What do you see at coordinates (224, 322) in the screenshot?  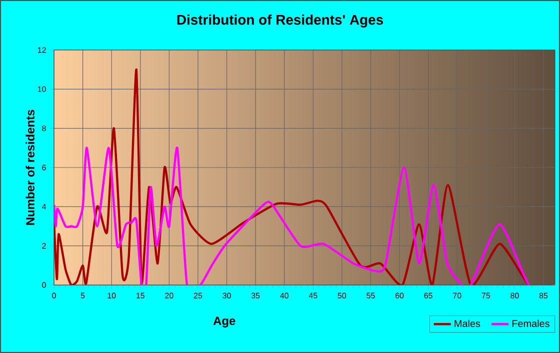 I see `x-axis-title: Age` at bounding box center [224, 322].